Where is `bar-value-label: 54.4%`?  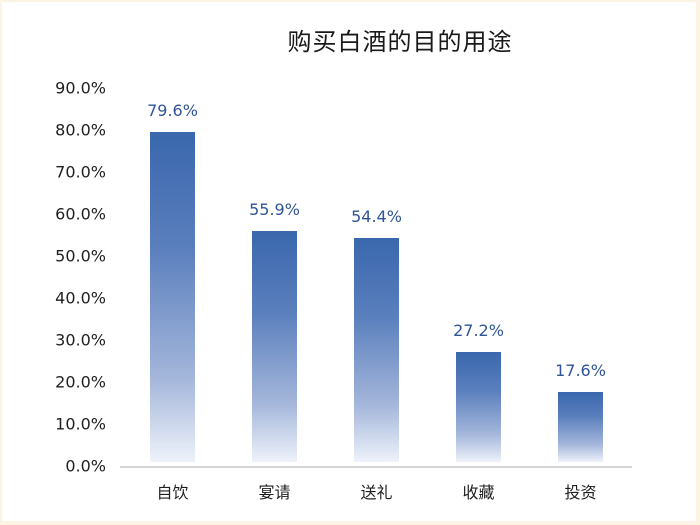
bar-value-label: 54.4% is located at coordinates (376, 216).